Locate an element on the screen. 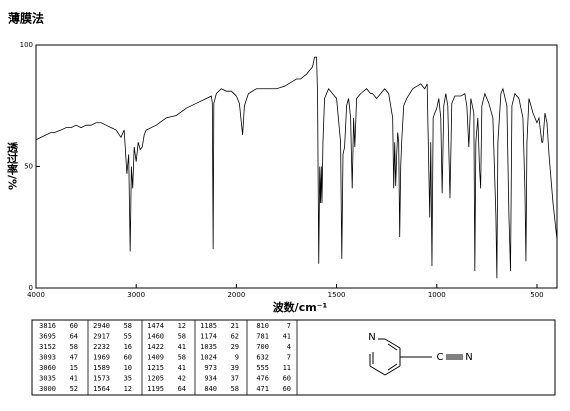 The width and height of the screenshot is (570, 411). peak-wavenumber: 1035 is located at coordinates (208, 347).